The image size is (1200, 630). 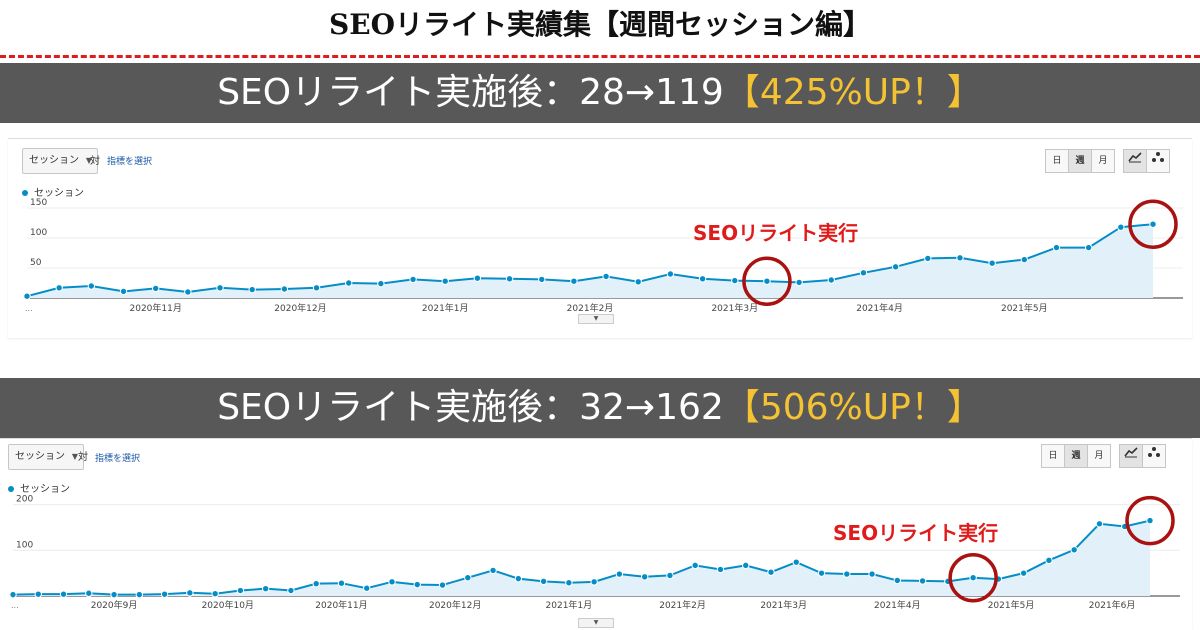 I want to click on x-tick-label: 2021年6月, so click(x=1112, y=605).